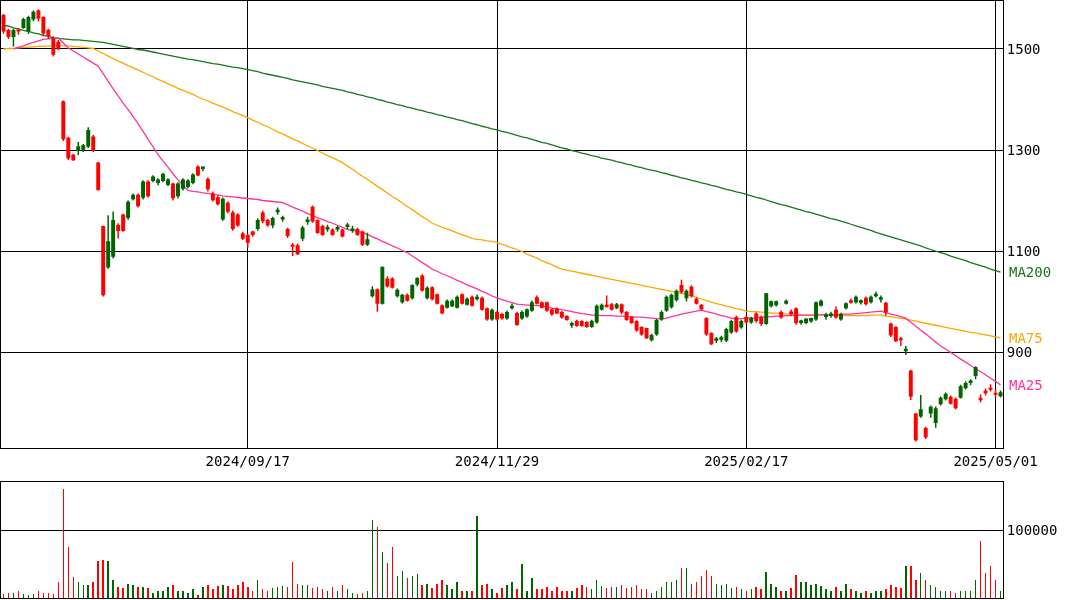 Image resolution: width=1065 pixels, height=600 pixels. What do you see at coordinates (746, 460) in the screenshot?
I see `x-tick-label: 2025/02/17` at bounding box center [746, 460].